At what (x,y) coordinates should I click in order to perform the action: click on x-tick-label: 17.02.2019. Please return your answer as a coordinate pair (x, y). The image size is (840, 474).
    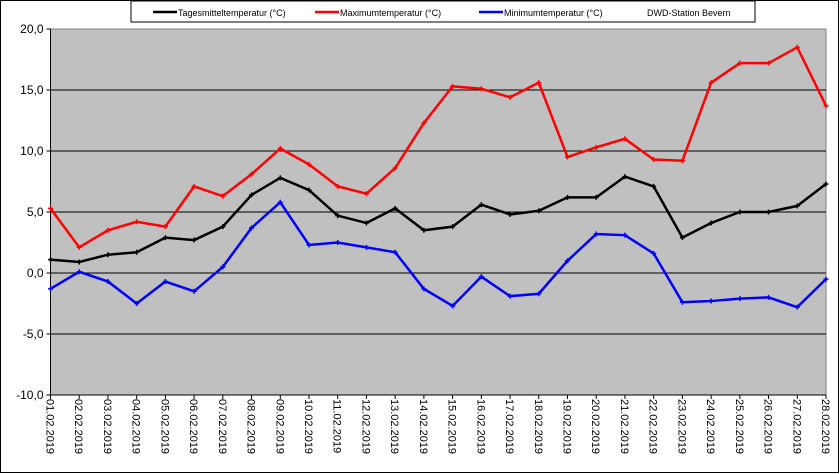
    Looking at the image, I should click on (509, 426).